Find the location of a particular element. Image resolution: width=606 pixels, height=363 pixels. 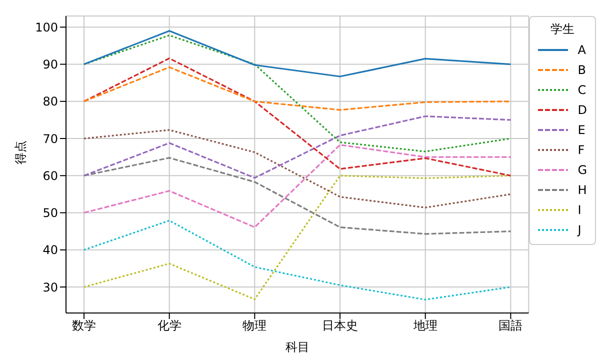

x-tick-label: 国語 is located at coordinates (510, 325).